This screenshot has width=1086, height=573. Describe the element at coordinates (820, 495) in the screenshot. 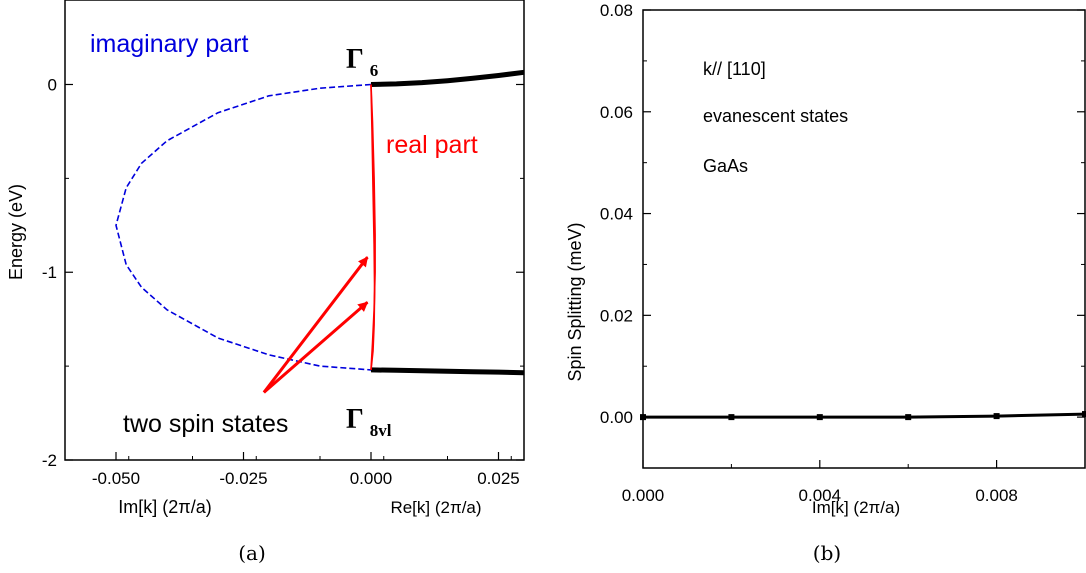

I see `panel-b-xtick-label: 0.004` at that location.